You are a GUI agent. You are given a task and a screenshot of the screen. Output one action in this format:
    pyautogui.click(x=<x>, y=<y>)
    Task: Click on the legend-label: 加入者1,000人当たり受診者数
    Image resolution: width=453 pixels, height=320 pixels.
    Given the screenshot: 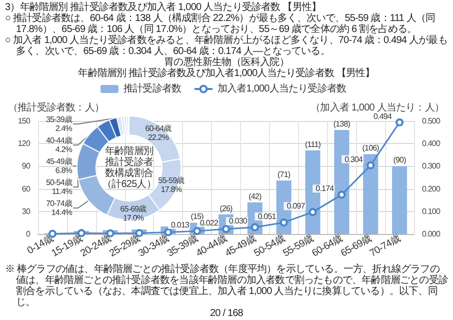 What is the action you would take?
    pyautogui.click(x=282, y=88)
    